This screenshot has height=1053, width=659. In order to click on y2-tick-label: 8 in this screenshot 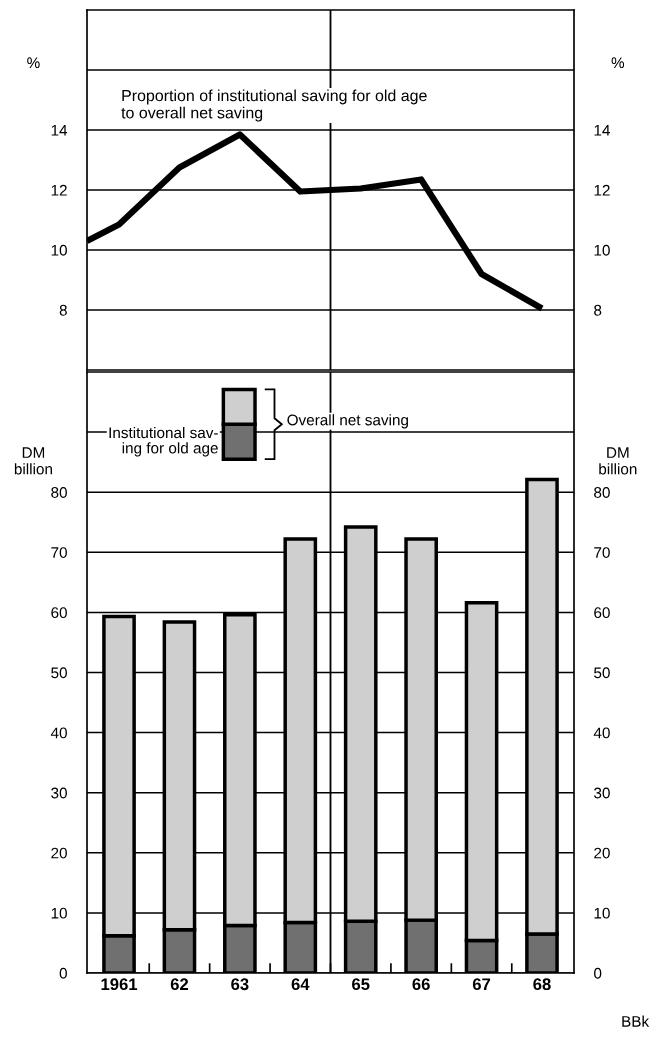, I will do `click(598, 310)`.